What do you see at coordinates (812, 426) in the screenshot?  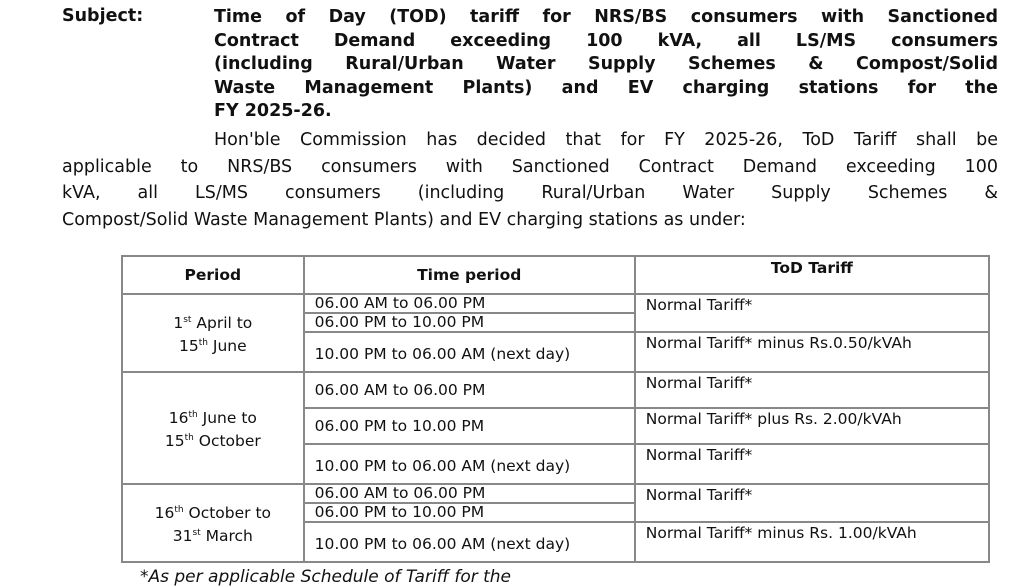 I see `tariff-cell: Normal Tariff* plus Rs. 2.00/kVAh` at bounding box center [812, 426].